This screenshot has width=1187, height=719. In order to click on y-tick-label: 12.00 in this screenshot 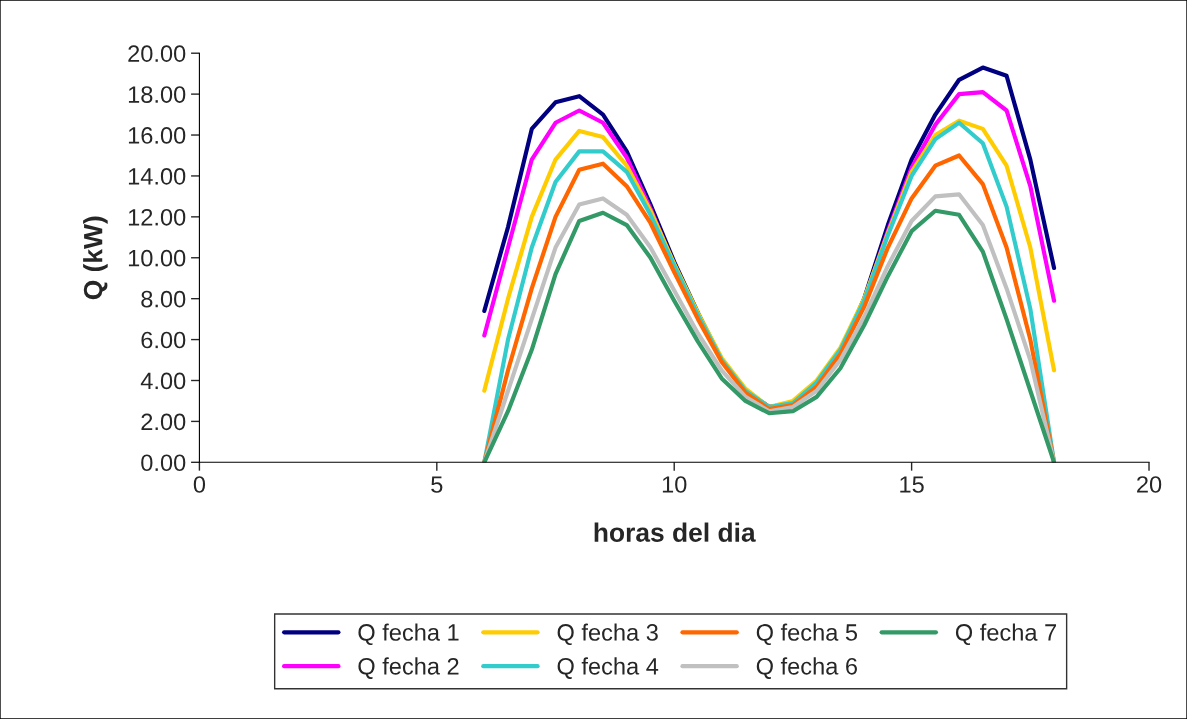, I will do `click(157, 217)`.